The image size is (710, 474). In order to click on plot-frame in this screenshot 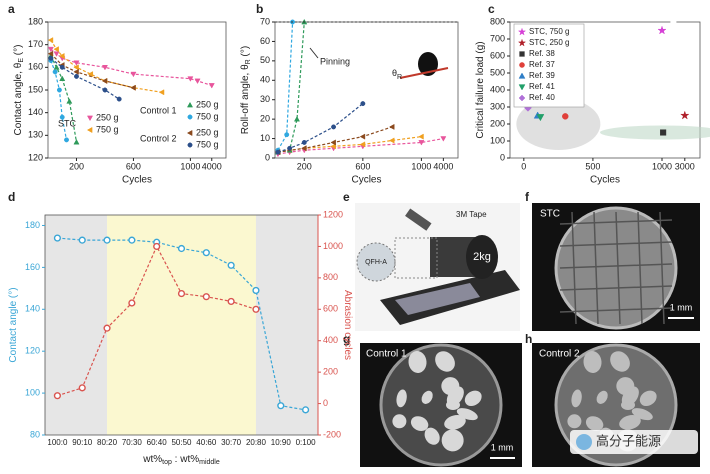, I will do `click(366, 90)`.